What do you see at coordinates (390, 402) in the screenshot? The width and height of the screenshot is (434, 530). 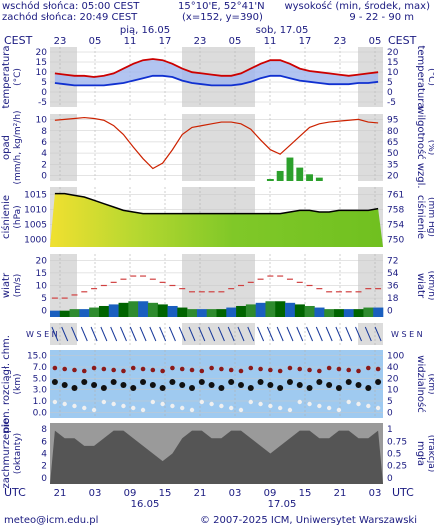 I see `y-tick-label-right: 5` at bounding box center [390, 402].